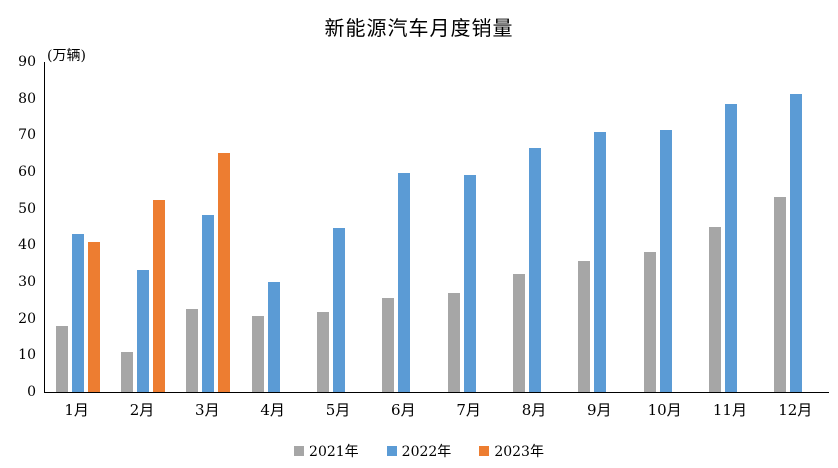 This screenshot has height=468, width=838. I want to click on x-axis-label-10月: 10月, so click(664, 410).